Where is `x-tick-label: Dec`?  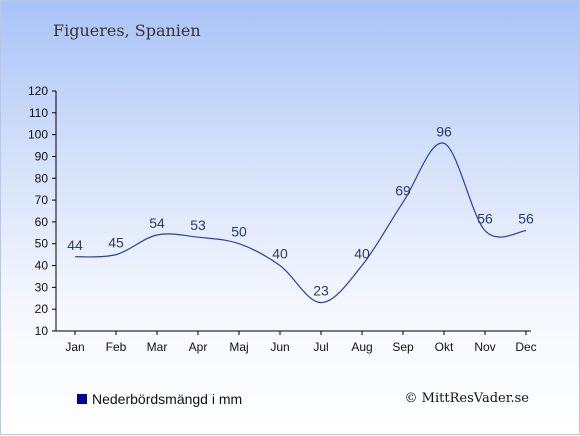
x-tick-label: Dec is located at coordinates (525, 347).